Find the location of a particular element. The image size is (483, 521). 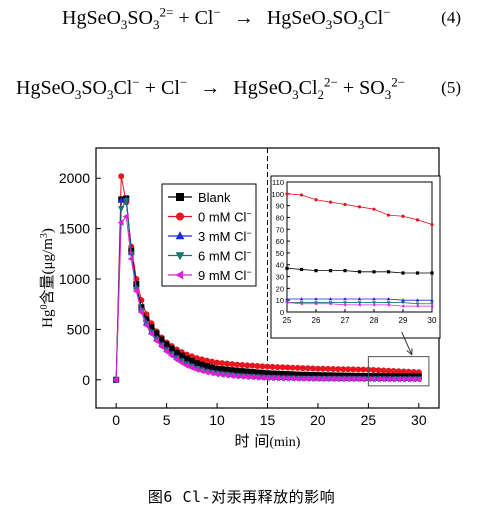

equation-5-number: (5) is located at coordinates (451, 87).